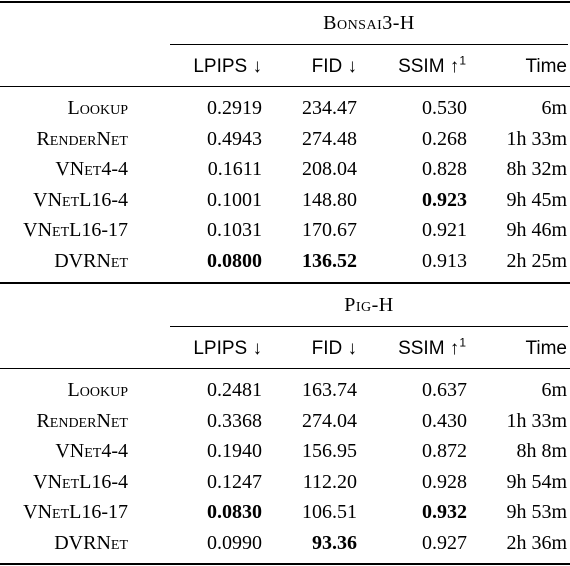 The height and width of the screenshot is (566, 570). What do you see at coordinates (444, 230) in the screenshot?
I see `cell-ssim: 0.921` at bounding box center [444, 230].